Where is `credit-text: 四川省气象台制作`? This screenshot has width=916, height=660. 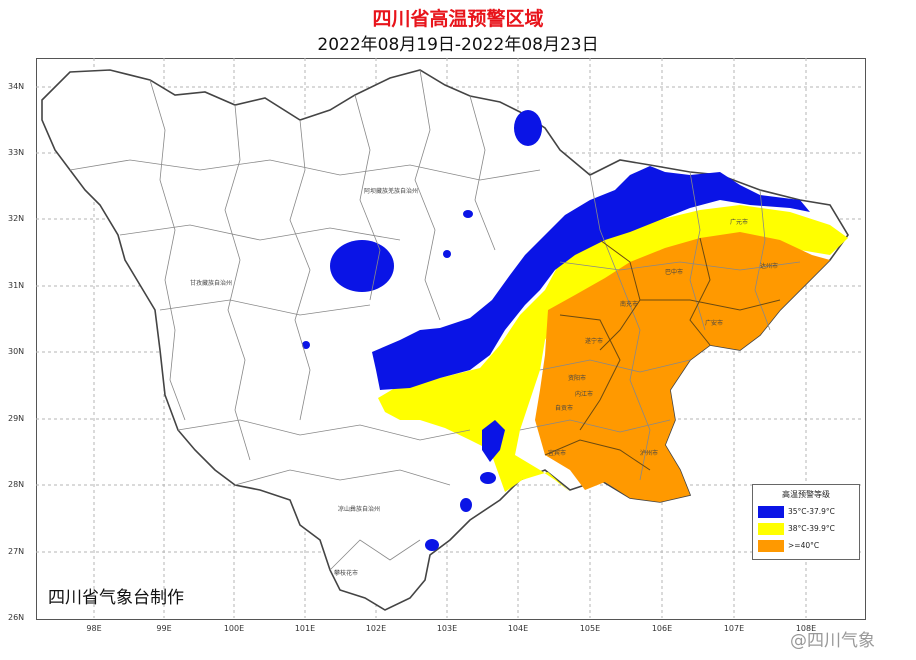 credit-text: 四川省气象台制作 is located at coordinates (116, 598).